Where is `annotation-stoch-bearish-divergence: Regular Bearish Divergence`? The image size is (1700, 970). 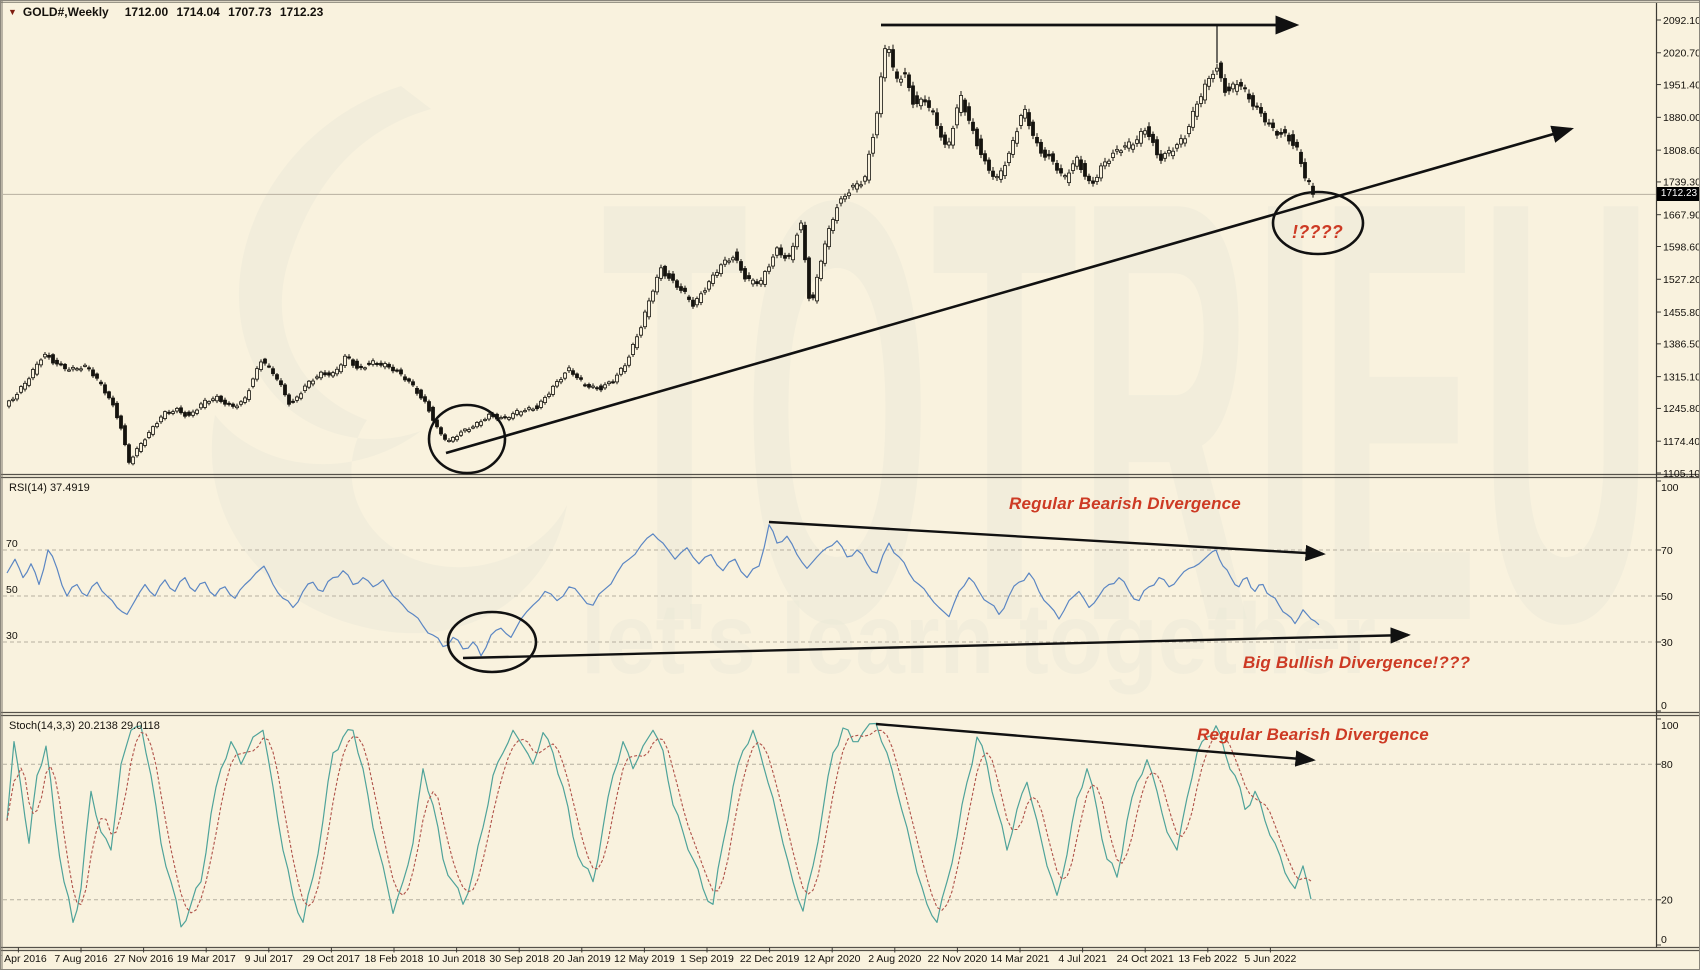 annotation-stoch-bearish-divergence: Regular Bearish Divergence is located at coordinates (1313, 734).